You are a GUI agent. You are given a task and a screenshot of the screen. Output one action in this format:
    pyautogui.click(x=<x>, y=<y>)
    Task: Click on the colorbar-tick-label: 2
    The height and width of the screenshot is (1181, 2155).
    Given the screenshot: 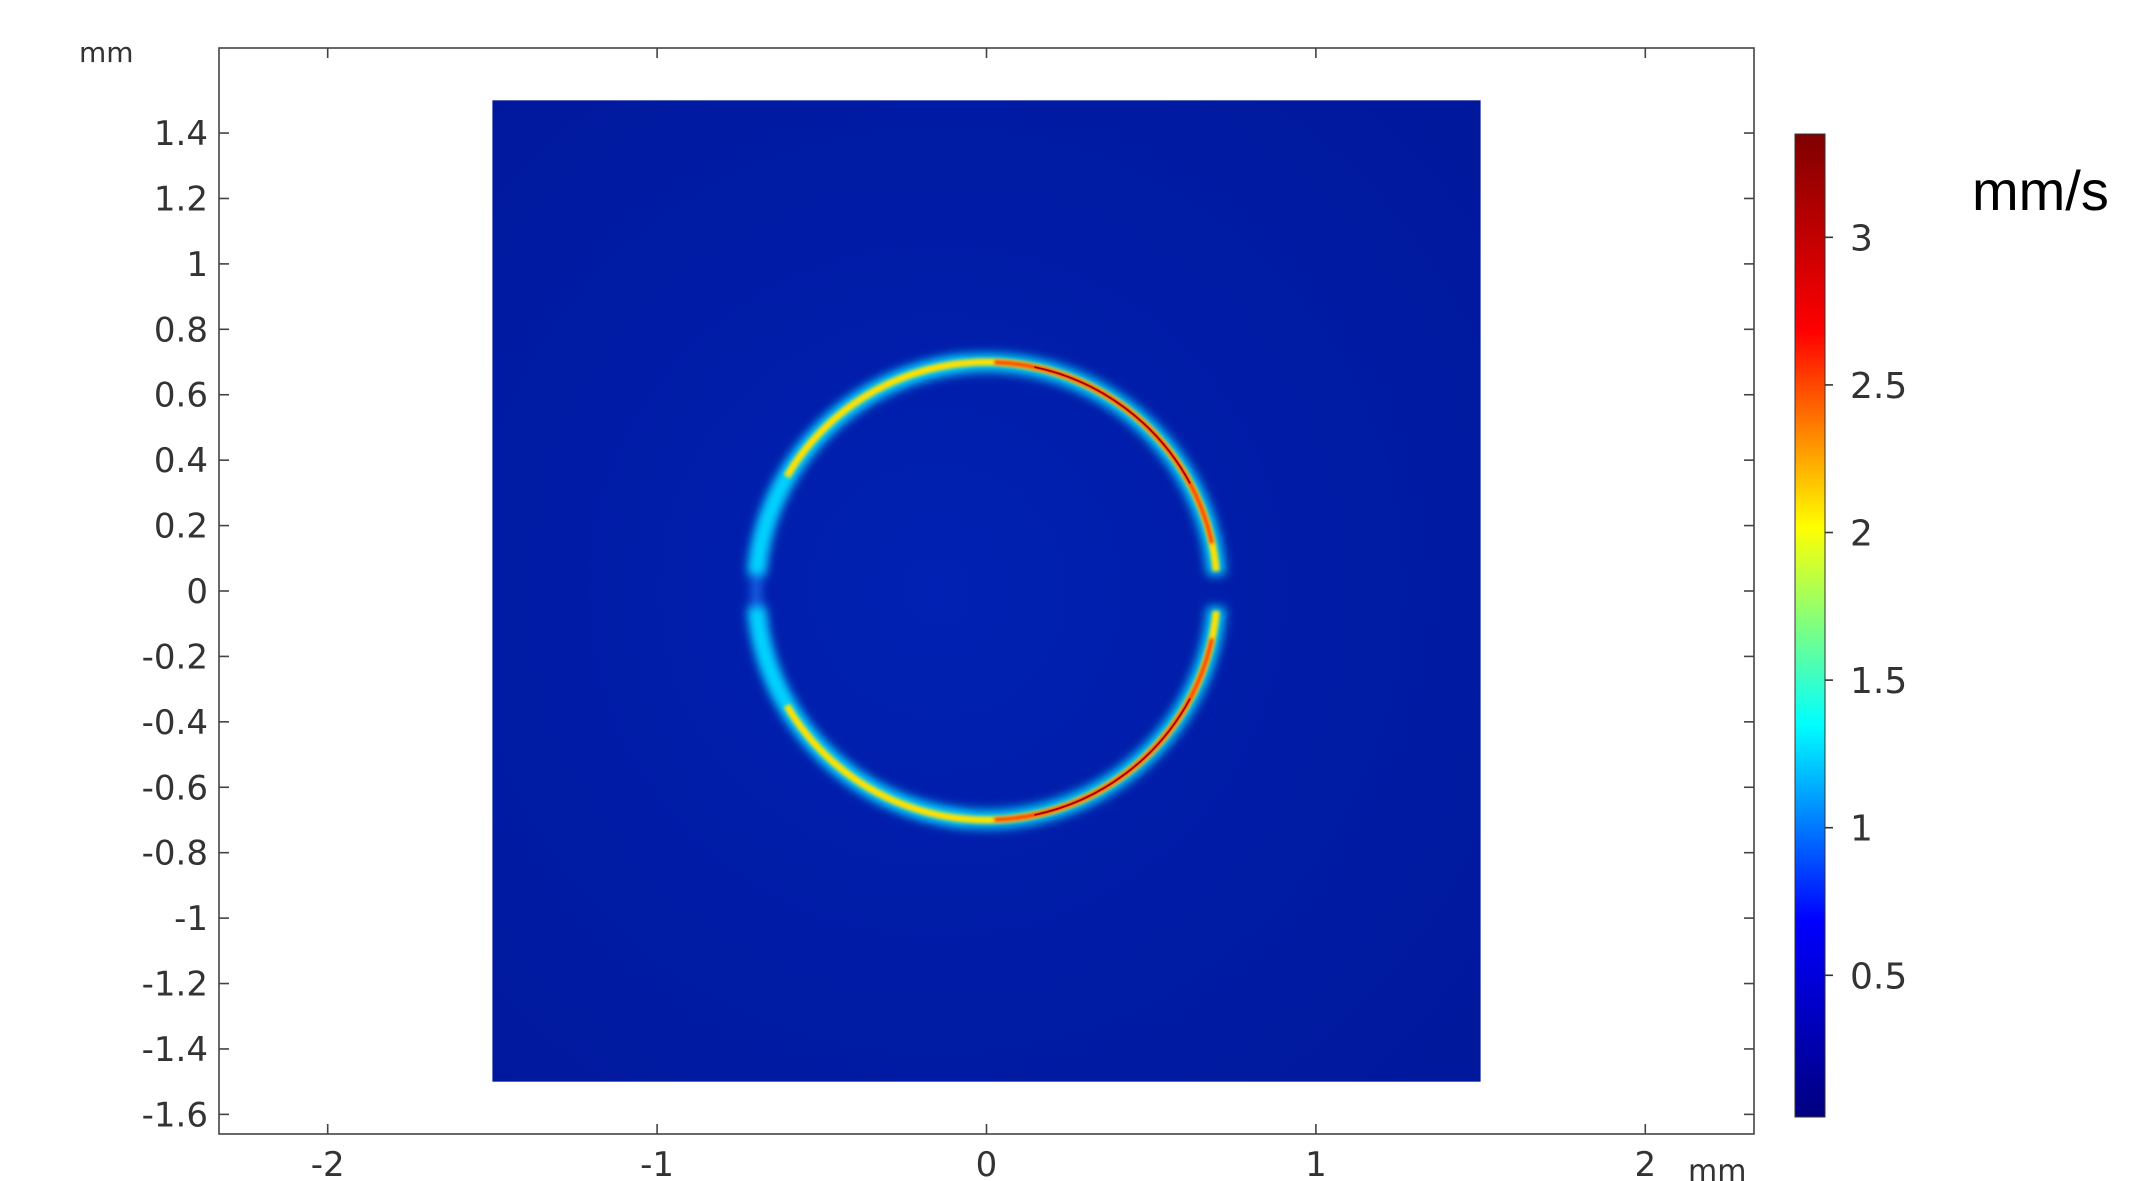 What is the action you would take?
    pyautogui.click(x=1861, y=534)
    